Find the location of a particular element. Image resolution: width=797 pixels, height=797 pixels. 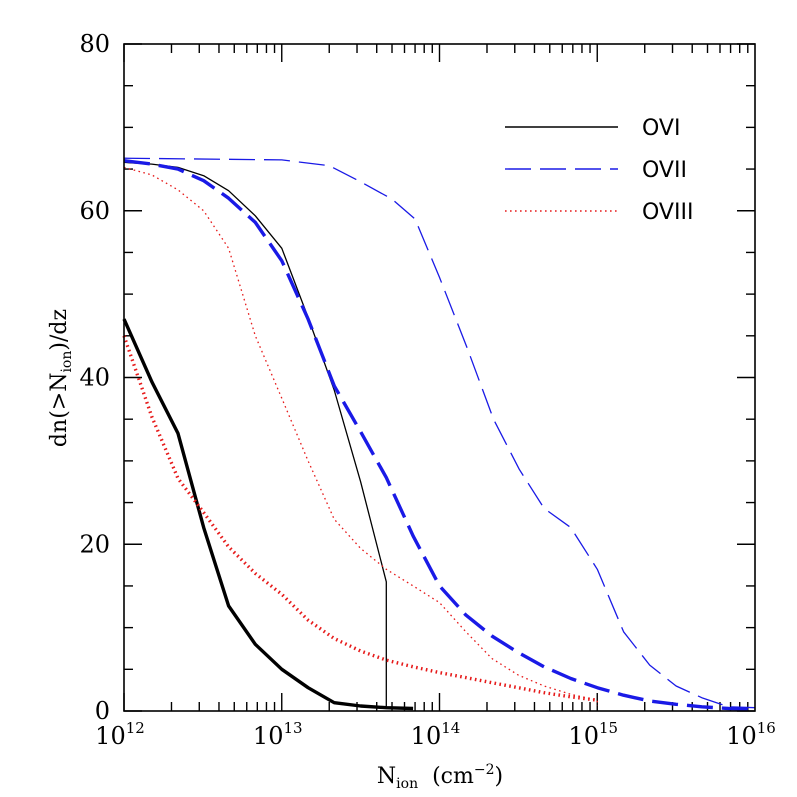

x-tick-label: 1013 is located at coordinates (278, 734).